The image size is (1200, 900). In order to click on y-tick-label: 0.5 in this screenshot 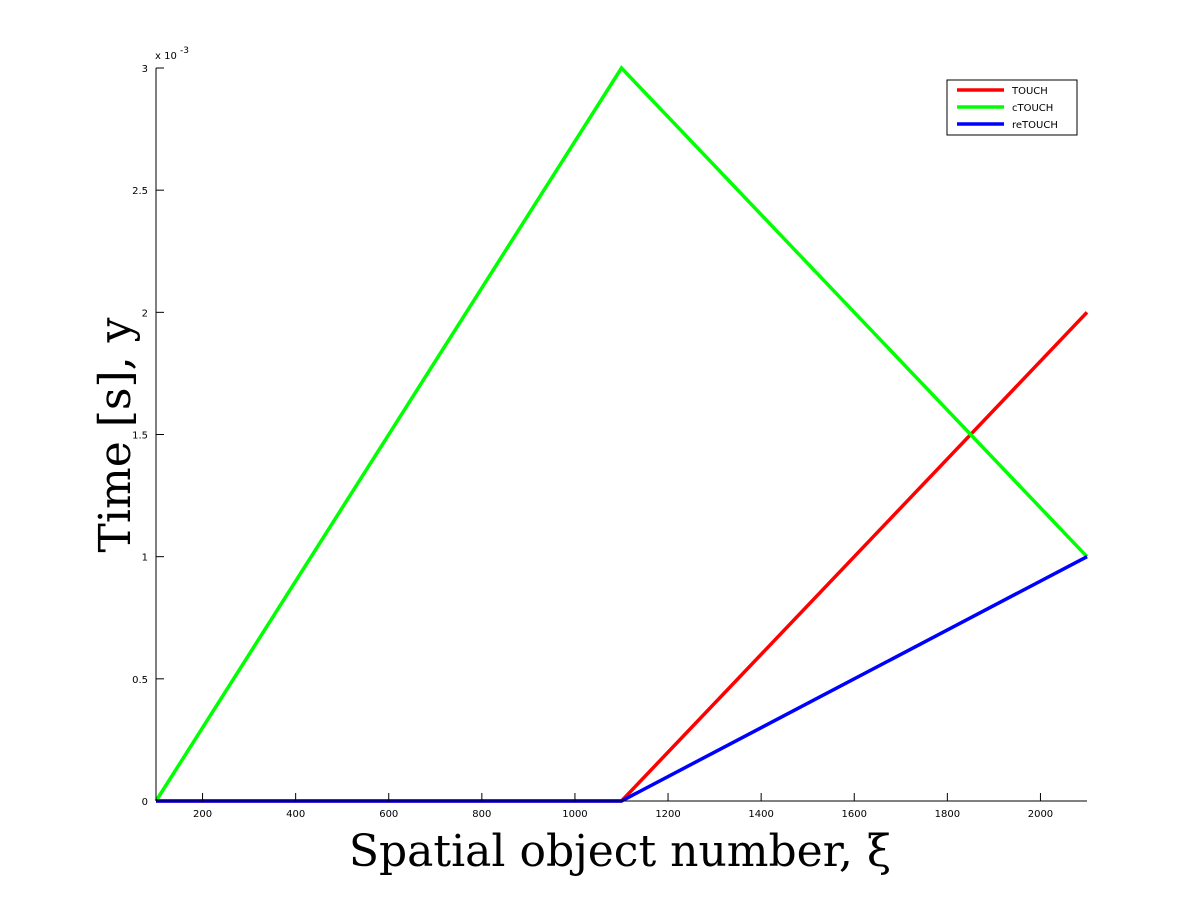, I will do `click(140, 680)`.